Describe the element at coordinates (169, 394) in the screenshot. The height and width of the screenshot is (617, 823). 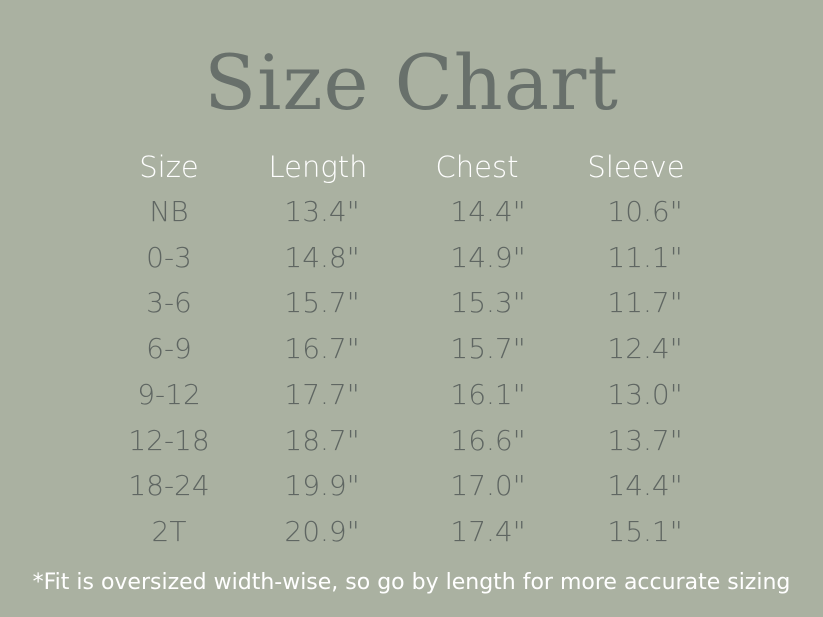
I see `table-cell-size: 9-12` at that location.